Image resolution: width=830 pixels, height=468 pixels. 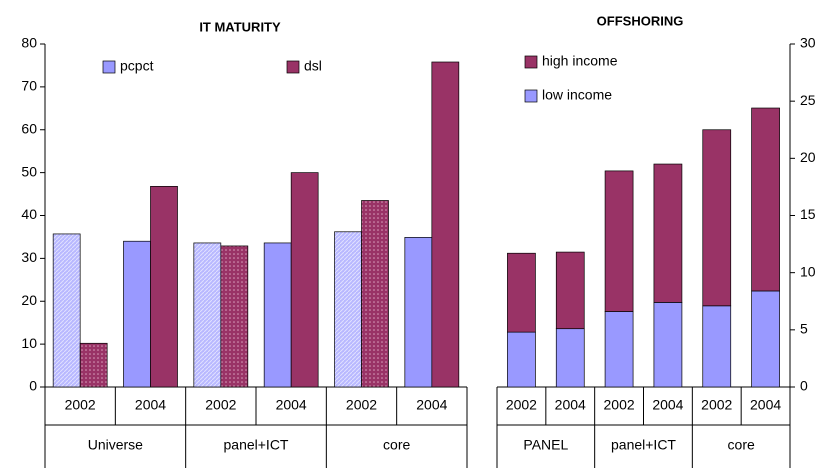 I want to click on y-tick-label: 80, so click(x=29, y=43).